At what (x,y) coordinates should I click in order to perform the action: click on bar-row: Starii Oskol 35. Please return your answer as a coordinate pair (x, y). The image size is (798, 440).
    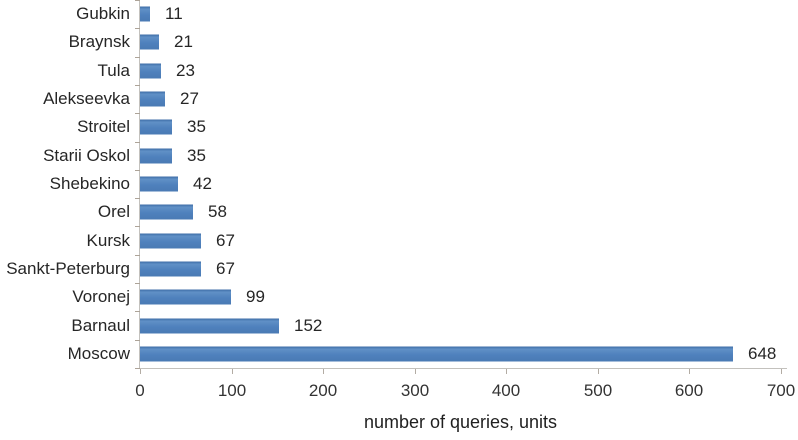
    Looking at the image, I should click on (399, 156).